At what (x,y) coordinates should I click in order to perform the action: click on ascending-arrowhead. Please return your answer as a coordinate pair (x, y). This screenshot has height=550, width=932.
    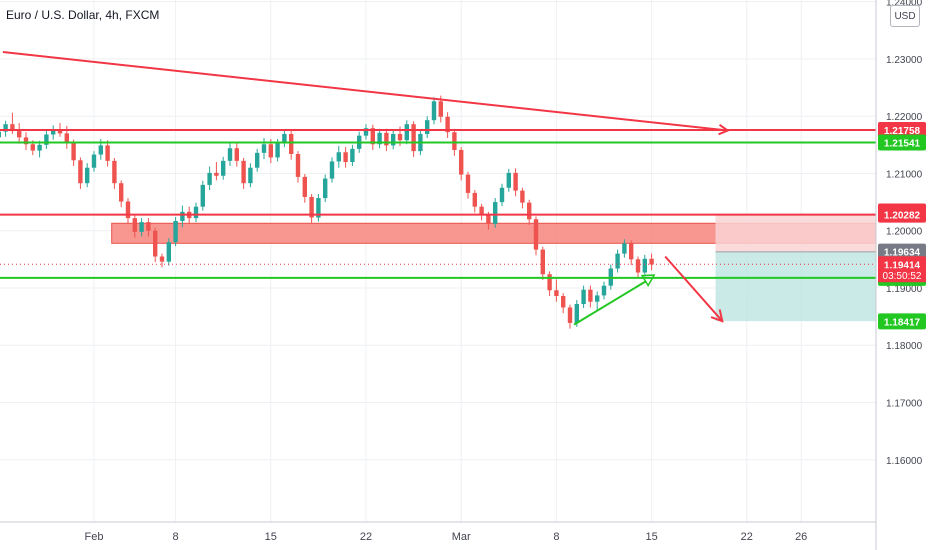
    Looking at the image, I should click on (648, 280).